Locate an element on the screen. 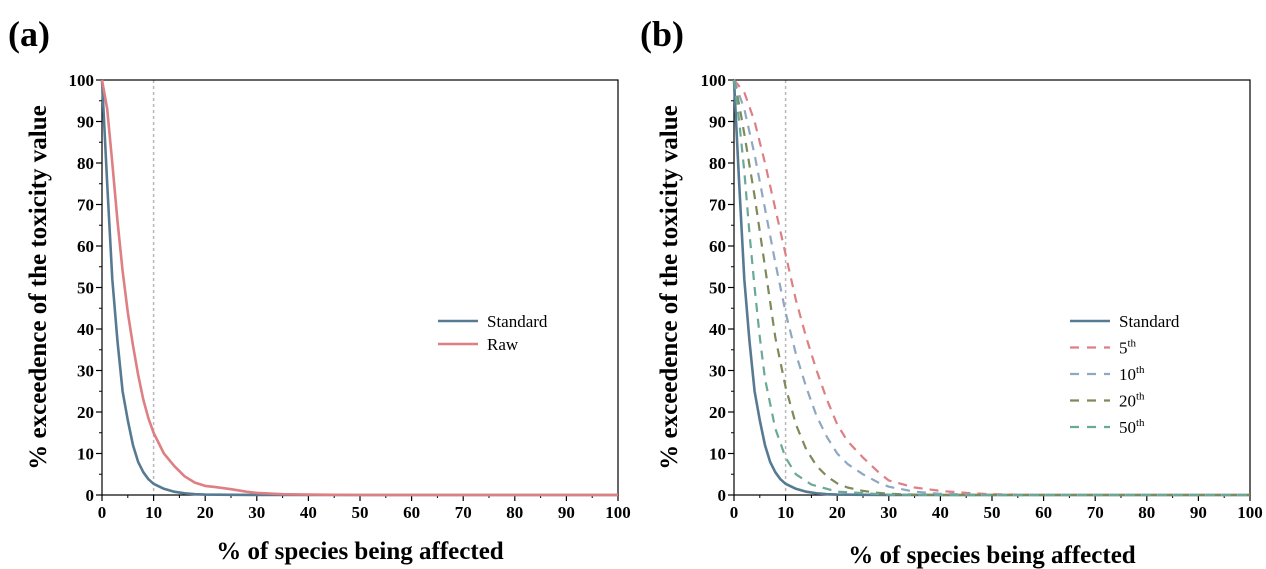 The height and width of the screenshot is (569, 1266). legend-label: 20th is located at coordinates (1132, 401).